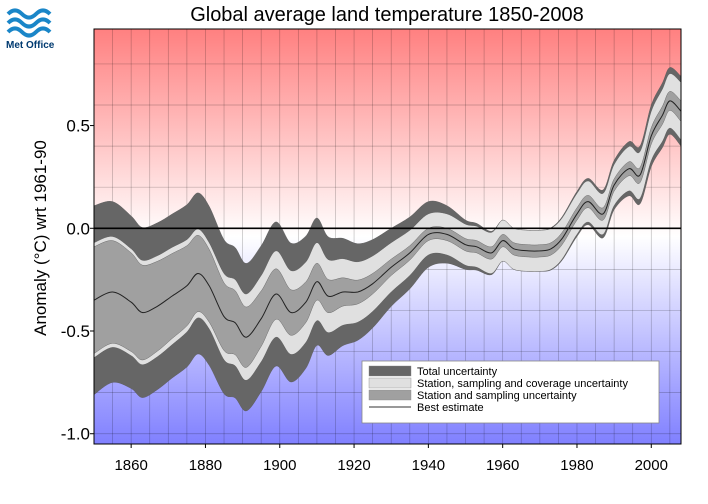 The height and width of the screenshot is (504, 708). I want to click on legend-box, so click(510, 392).